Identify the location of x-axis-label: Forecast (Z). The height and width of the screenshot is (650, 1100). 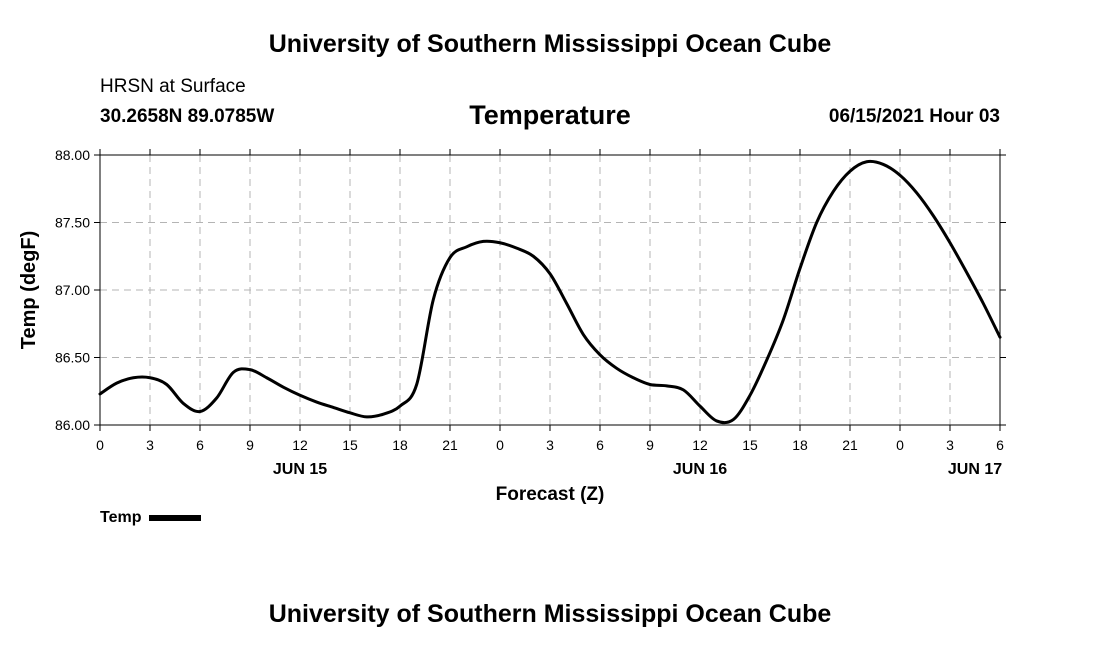
(550, 494).